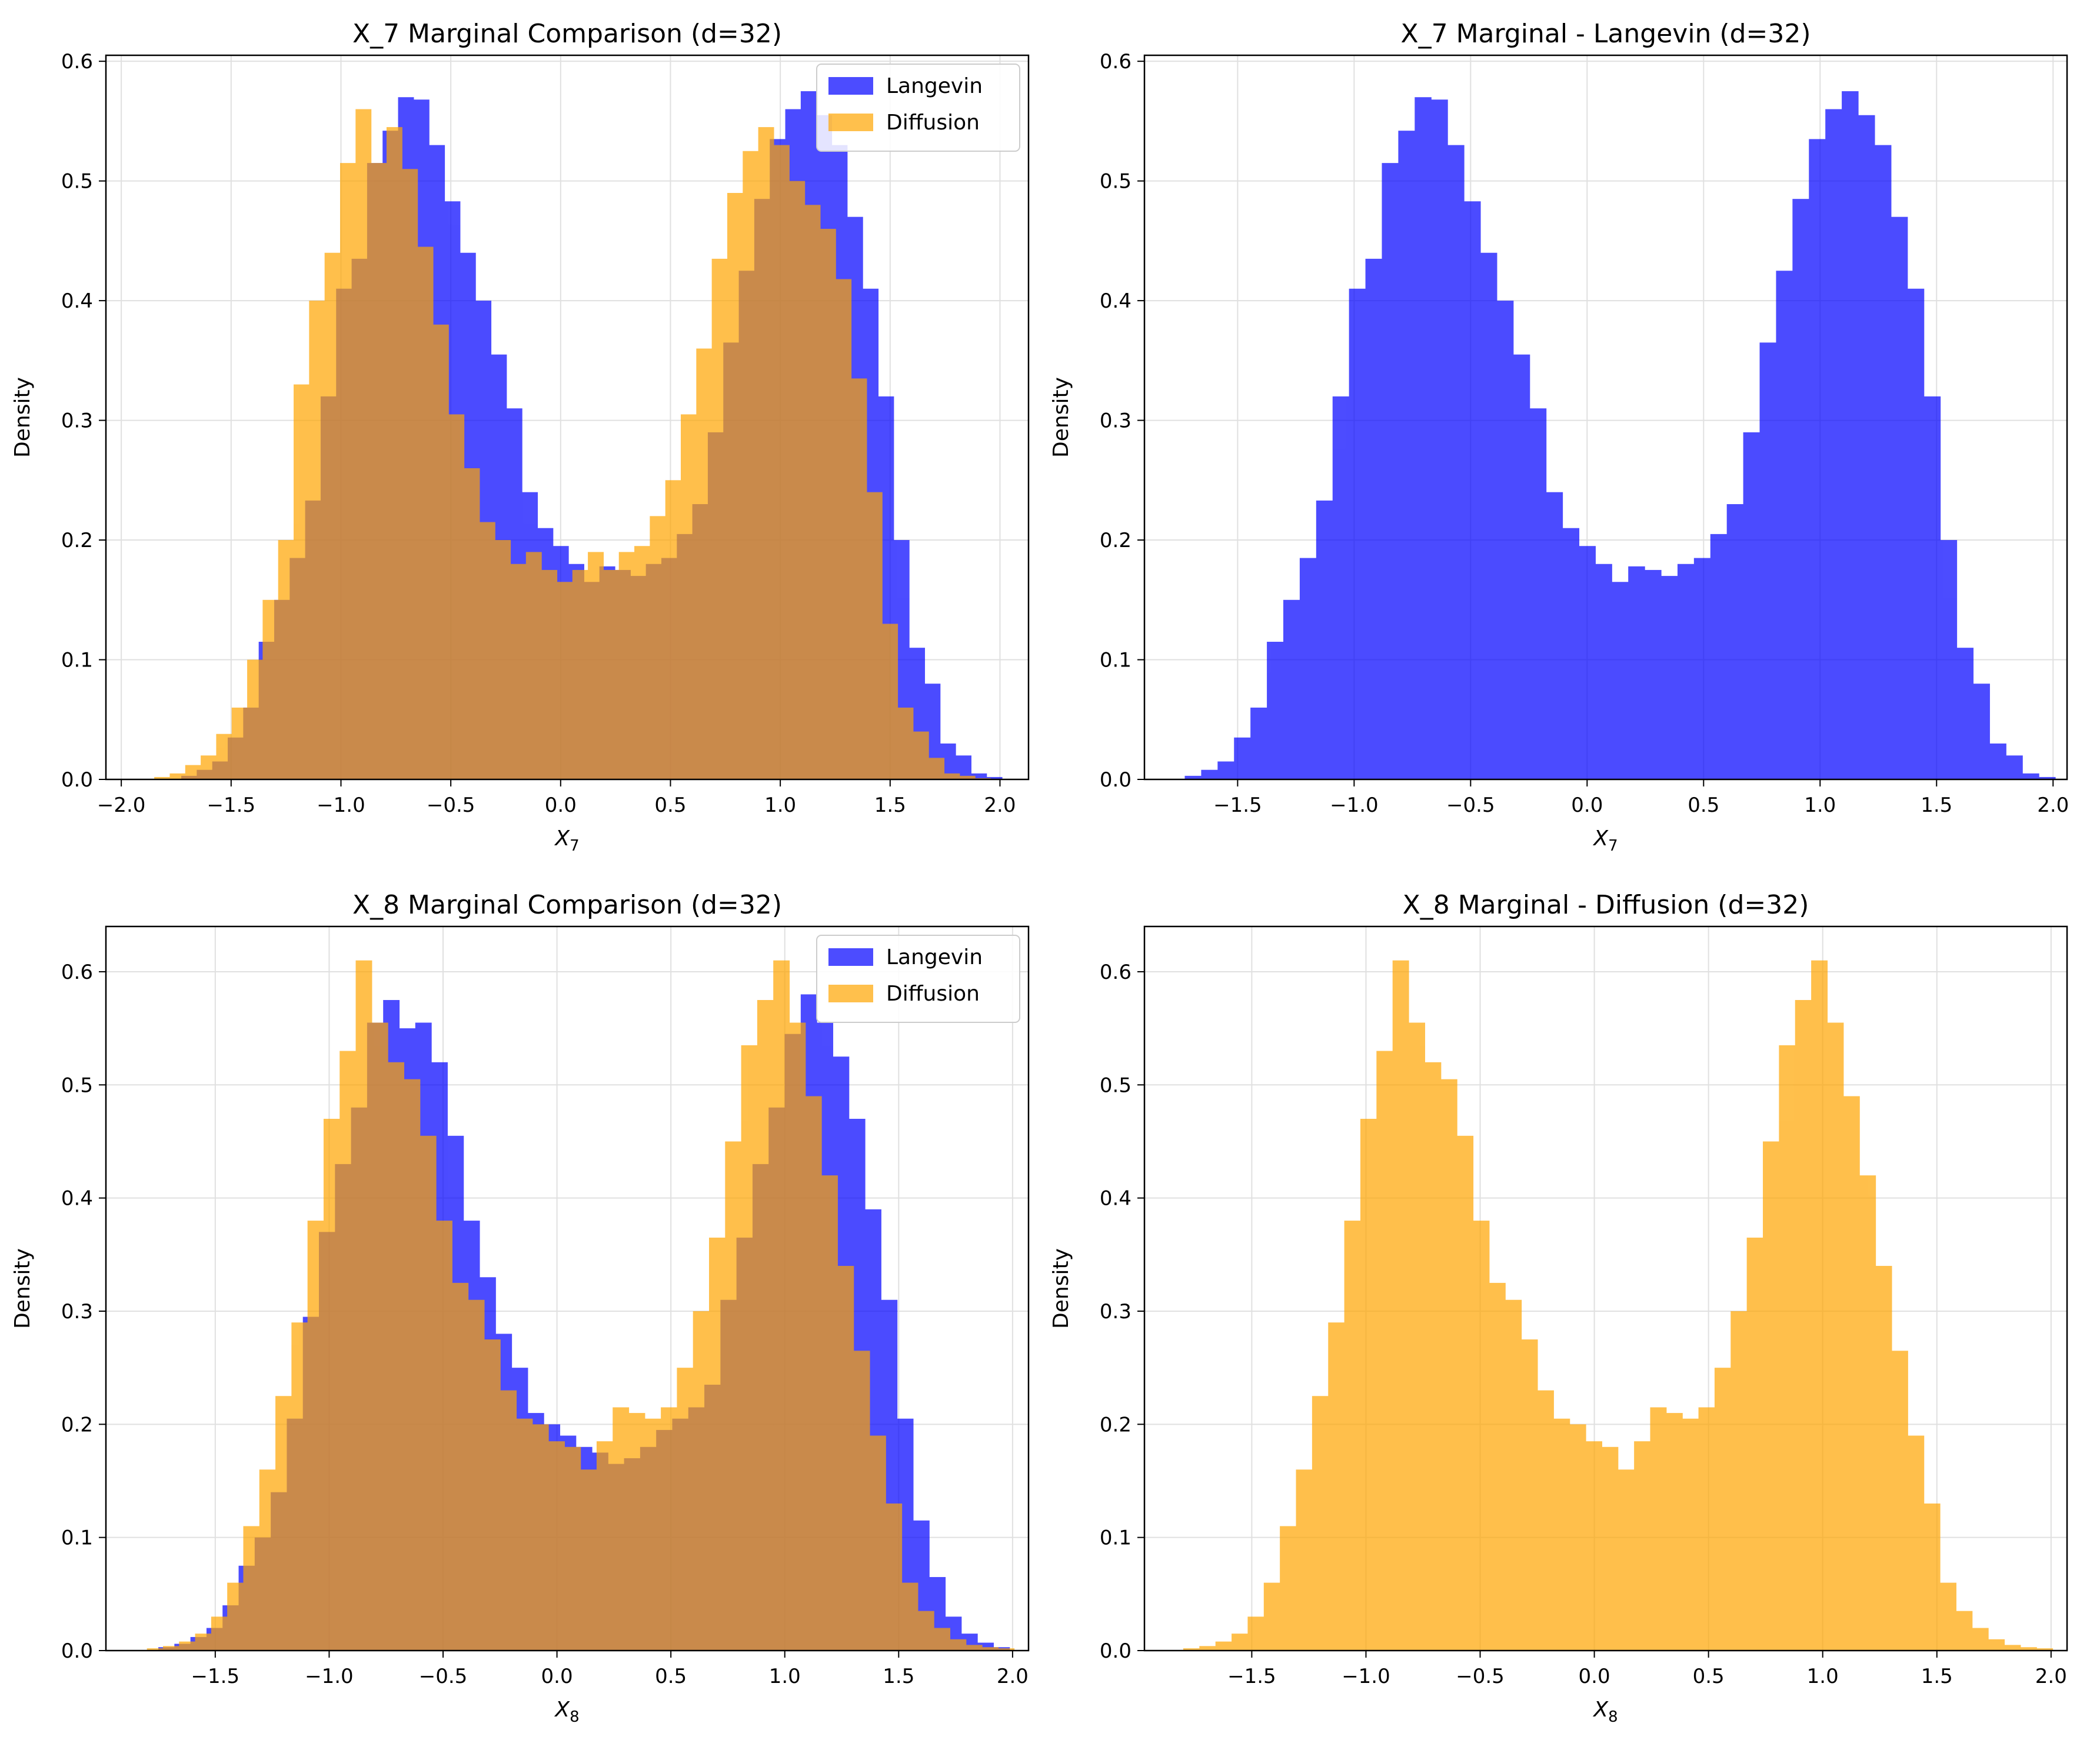 Image resolution: width=2100 pixels, height=1740 pixels. I want to click on x-tick-label: −1.5, so click(1237, 805).